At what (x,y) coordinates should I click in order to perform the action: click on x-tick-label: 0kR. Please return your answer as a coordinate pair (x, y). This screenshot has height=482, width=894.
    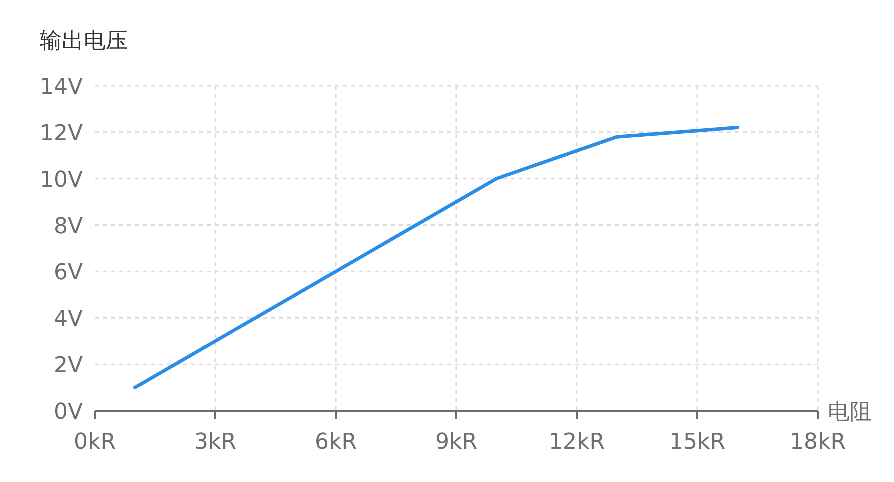
    Looking at the image, I should click on (95, 442).